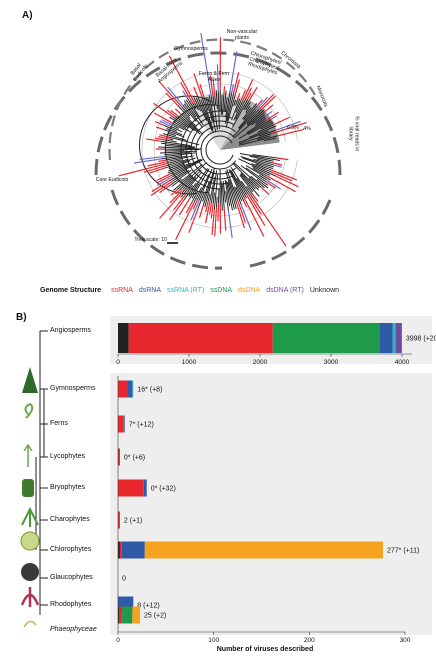  Describe the element at coordinates (29, 410) in the screenshot. I see `fern-icon` at that location.